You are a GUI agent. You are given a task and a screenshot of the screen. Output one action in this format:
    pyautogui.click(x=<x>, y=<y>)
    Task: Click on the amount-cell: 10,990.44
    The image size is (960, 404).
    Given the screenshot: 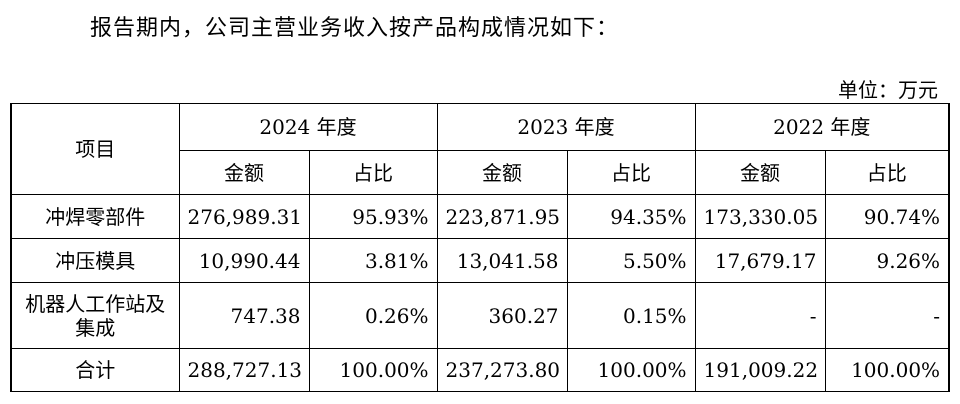 What is the action you would take?
    pyautogui.click(x=244, y=260)
    